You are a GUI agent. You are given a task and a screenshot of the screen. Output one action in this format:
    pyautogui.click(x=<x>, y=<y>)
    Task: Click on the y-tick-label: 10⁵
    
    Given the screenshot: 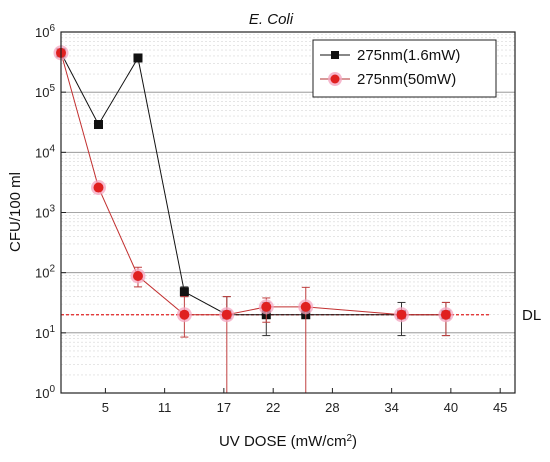 What is the action you would take?
    pyautogui.click(x=45, y=91)
    